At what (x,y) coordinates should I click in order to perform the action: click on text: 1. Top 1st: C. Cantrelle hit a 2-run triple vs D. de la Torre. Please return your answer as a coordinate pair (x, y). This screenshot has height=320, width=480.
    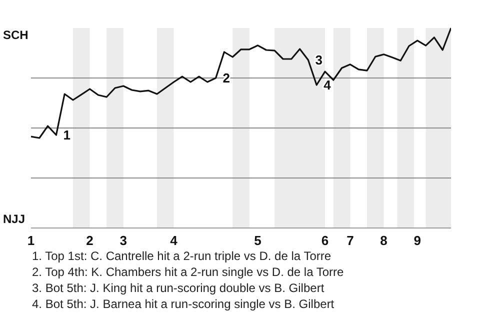
    Looking at the image, I should click on (182, 256).